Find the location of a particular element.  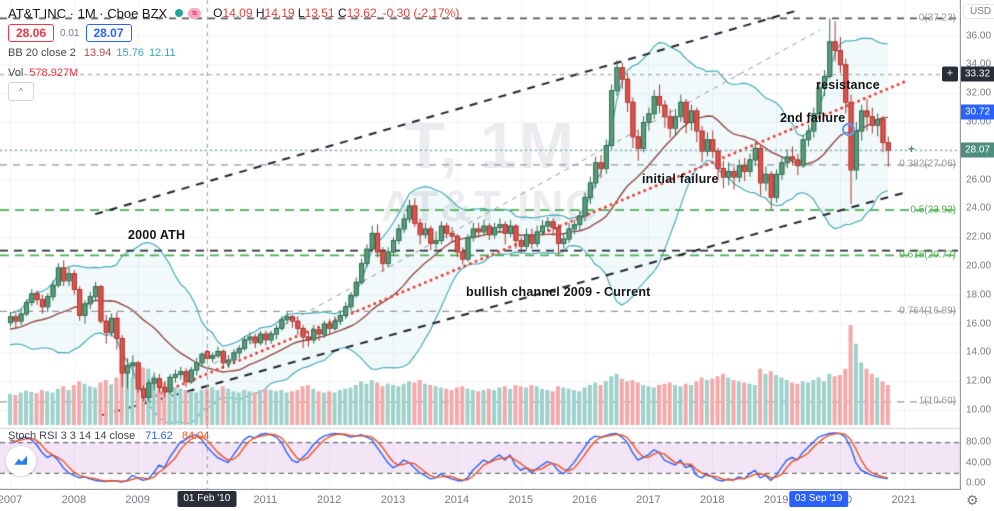

annotation-text-4: resistance is located at coordinates (848, 85).